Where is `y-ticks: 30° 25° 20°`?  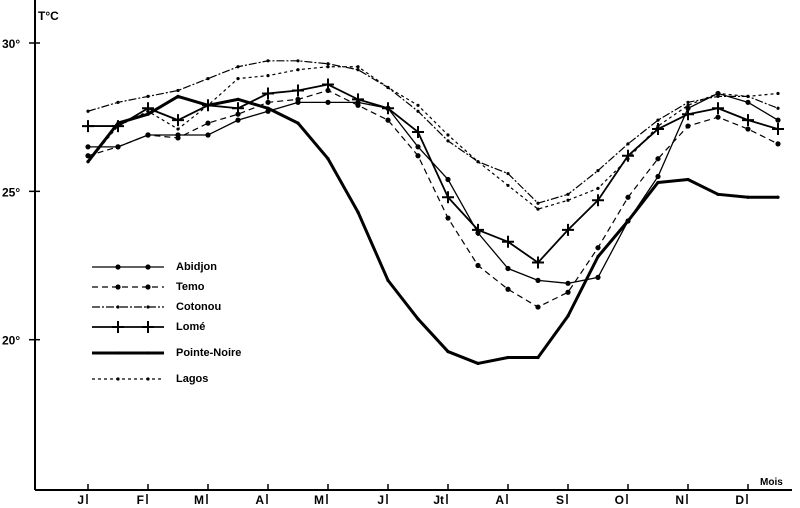 y-ticks: 30° 25° 20° is located at coordinates (21, 192).